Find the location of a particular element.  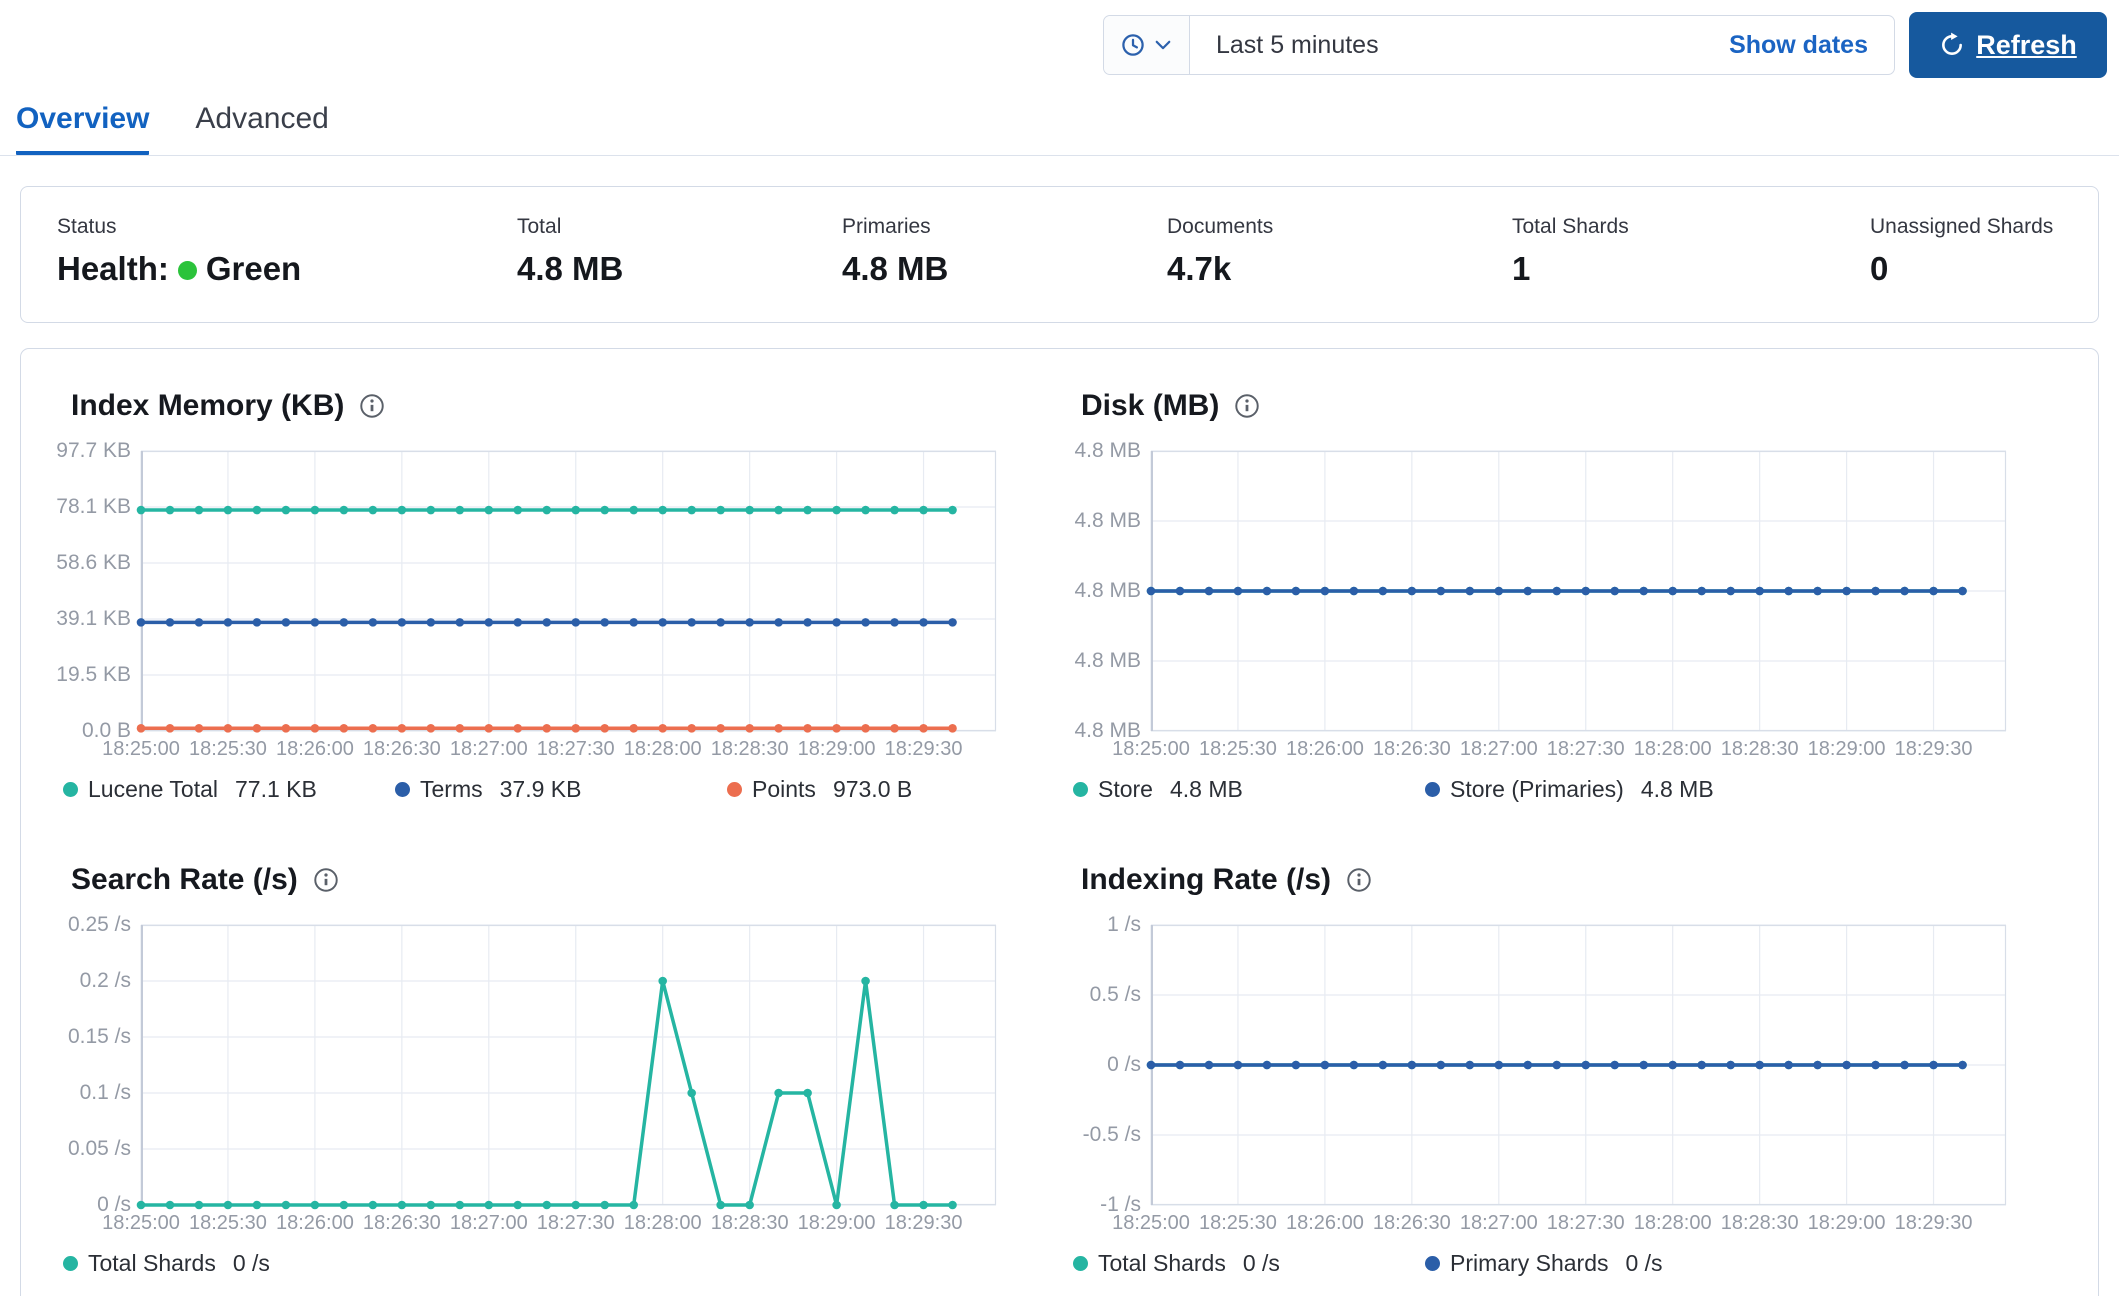

legend-item: Store 4.8 MB is located at coordinates (1249, 789).